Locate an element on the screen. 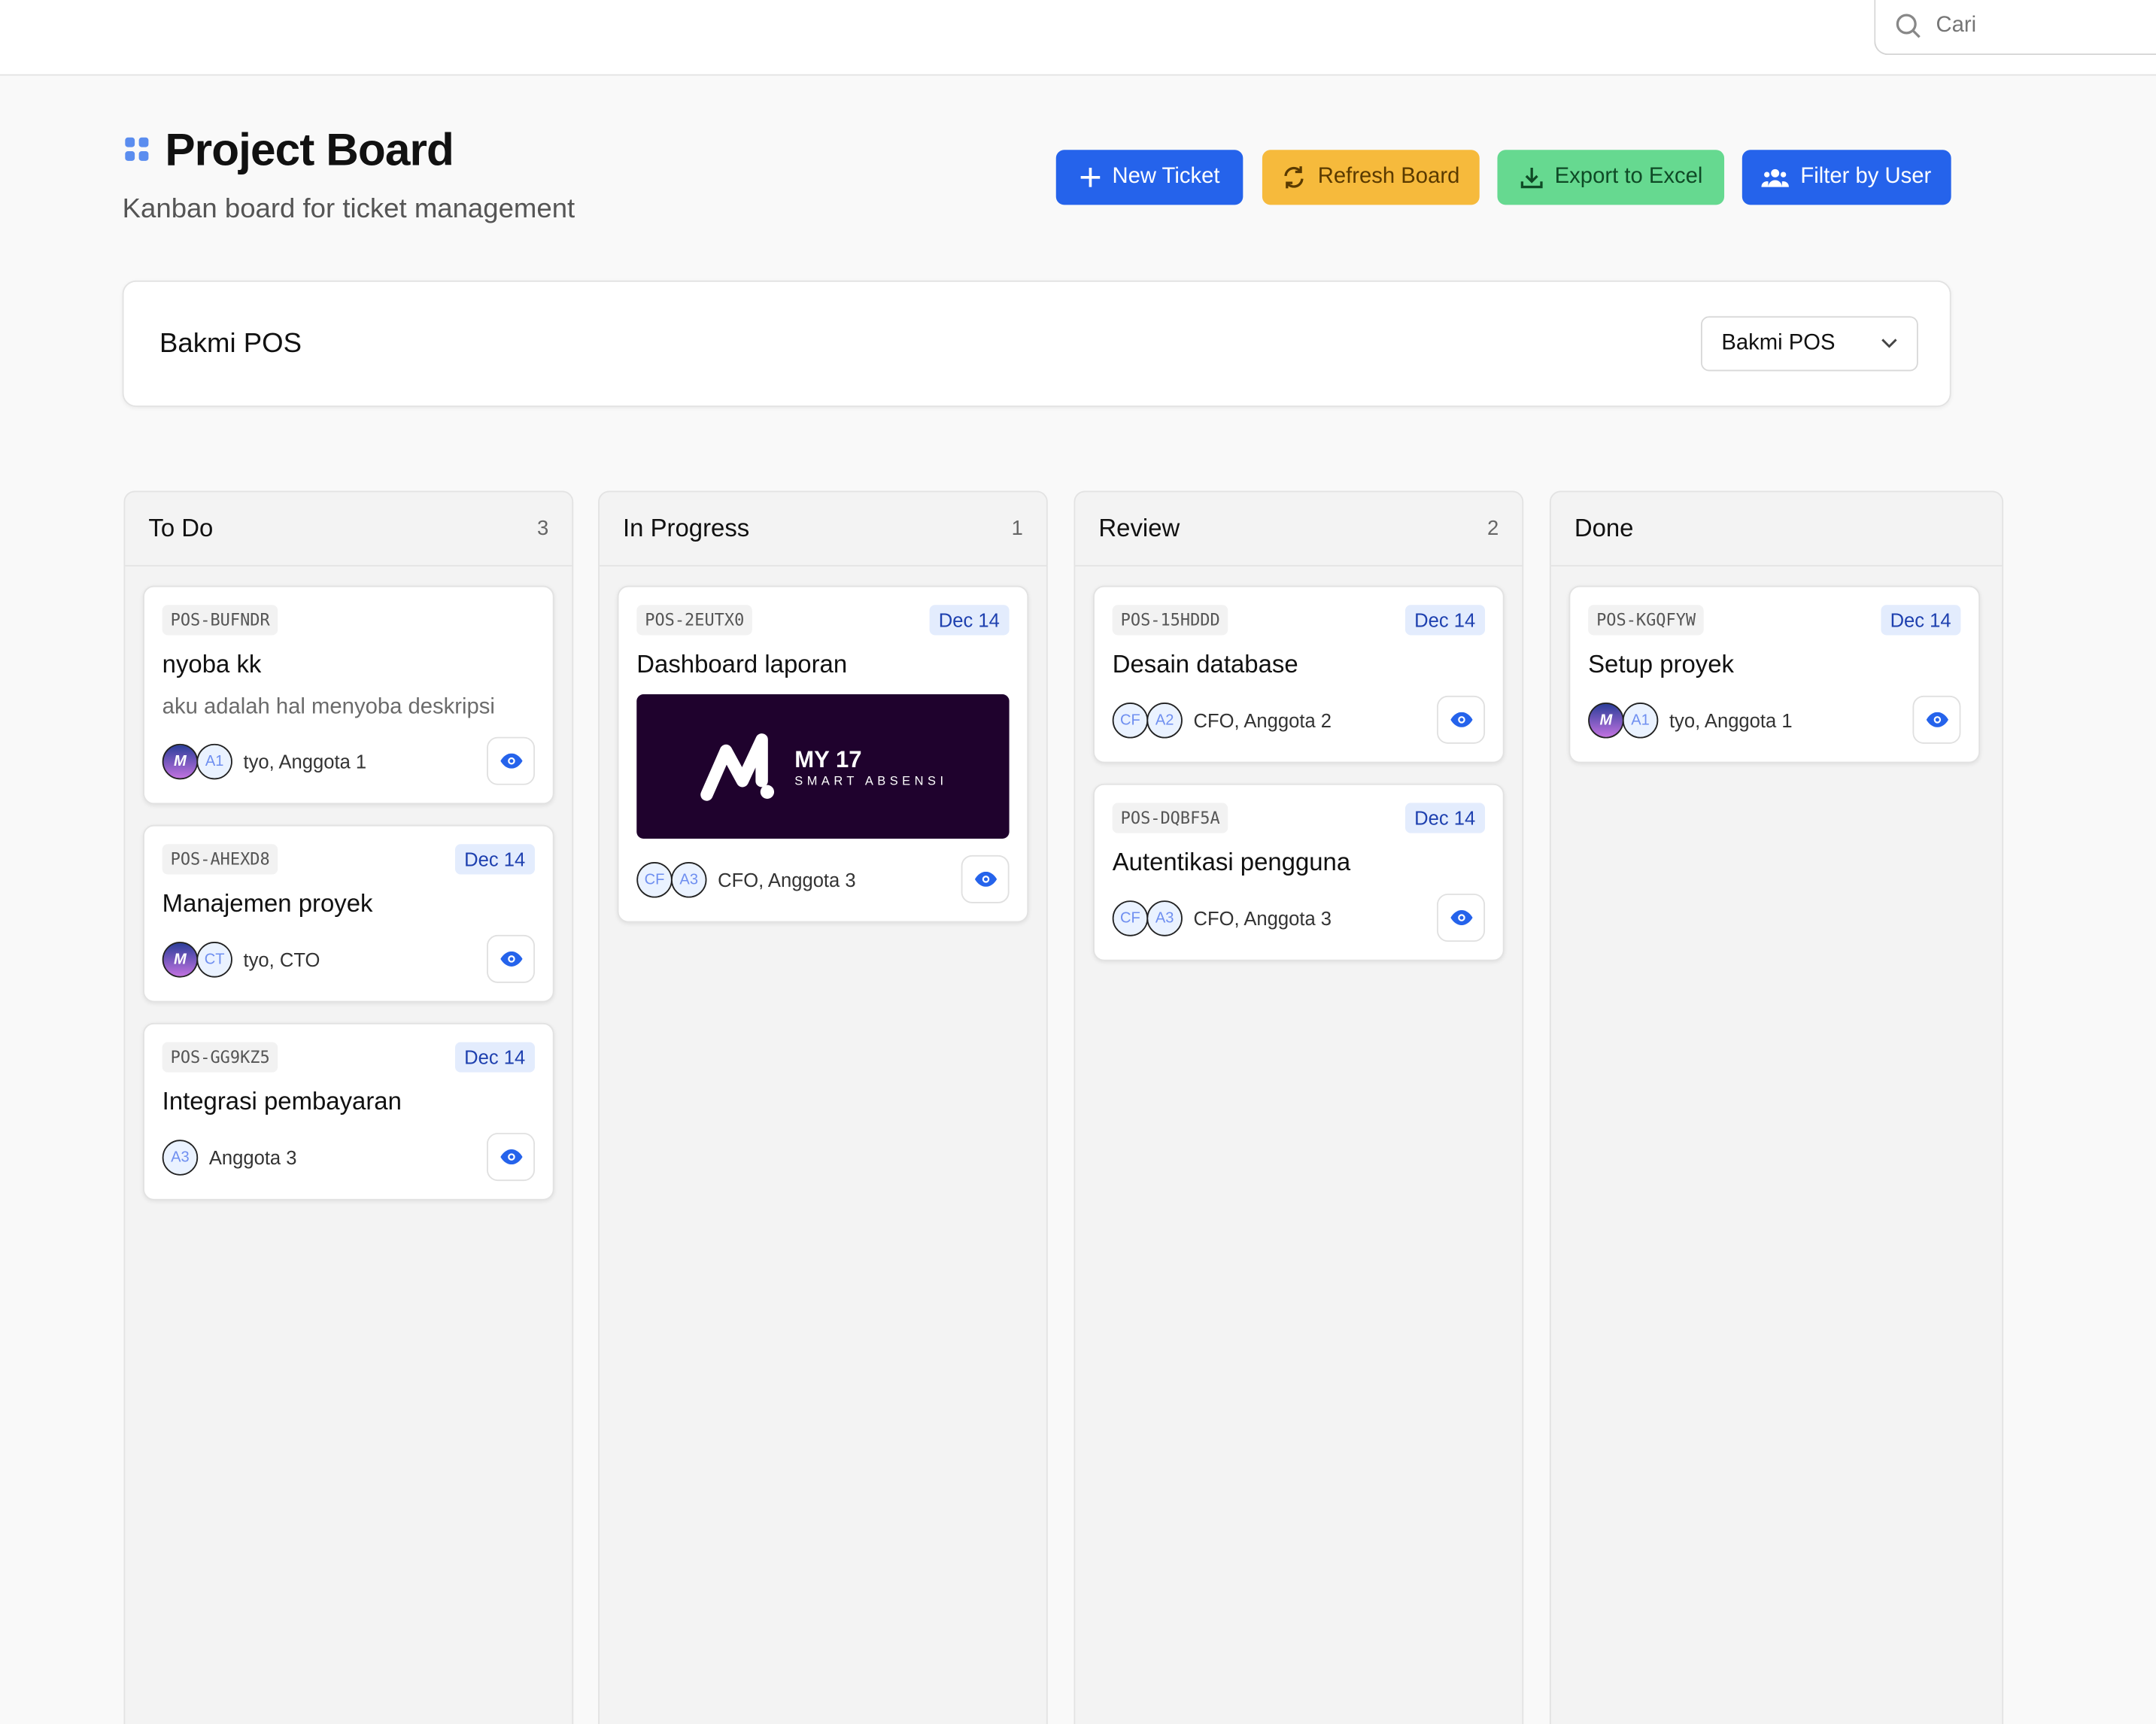 This screenshot has width=2156, height=1724. ticket-title: Integrasi pembayaran is located at coordinates (282, 1101).